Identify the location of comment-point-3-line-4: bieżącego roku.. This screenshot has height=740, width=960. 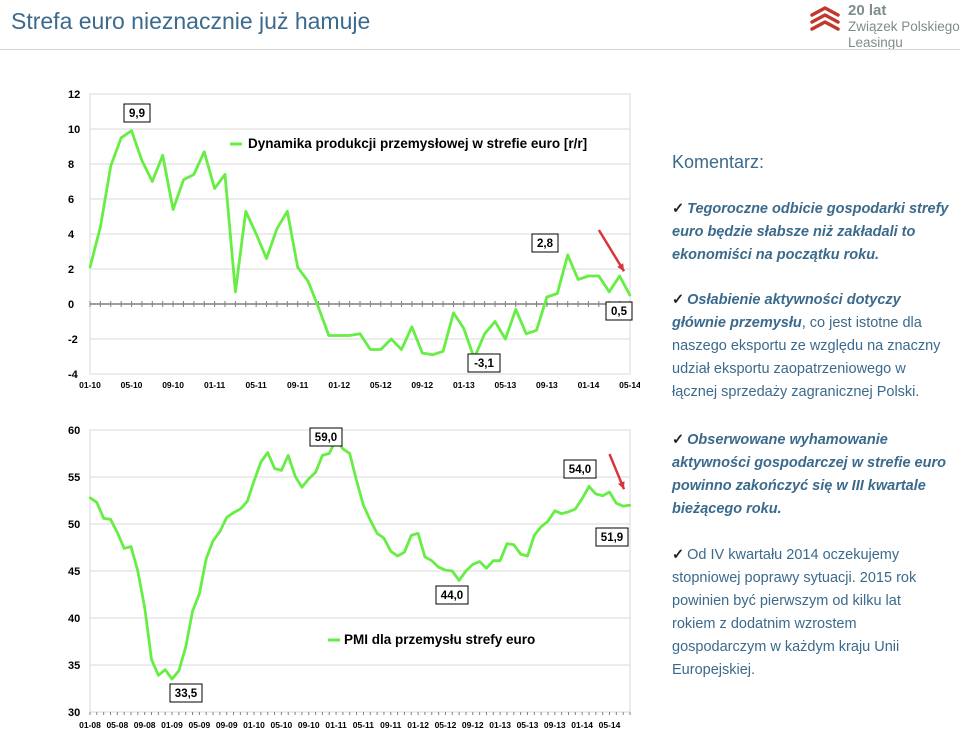
(727, 509).